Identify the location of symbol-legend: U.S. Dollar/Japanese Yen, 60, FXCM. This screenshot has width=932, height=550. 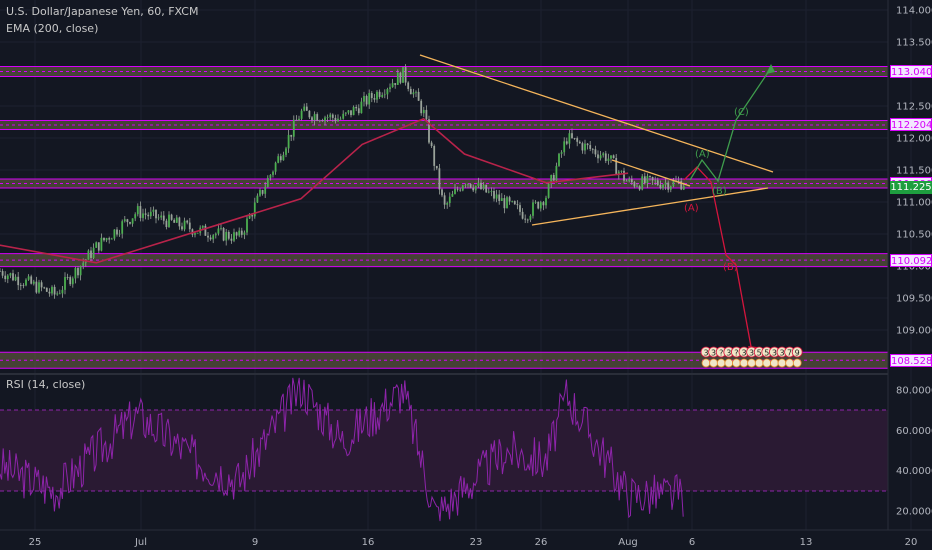
(102, 11).